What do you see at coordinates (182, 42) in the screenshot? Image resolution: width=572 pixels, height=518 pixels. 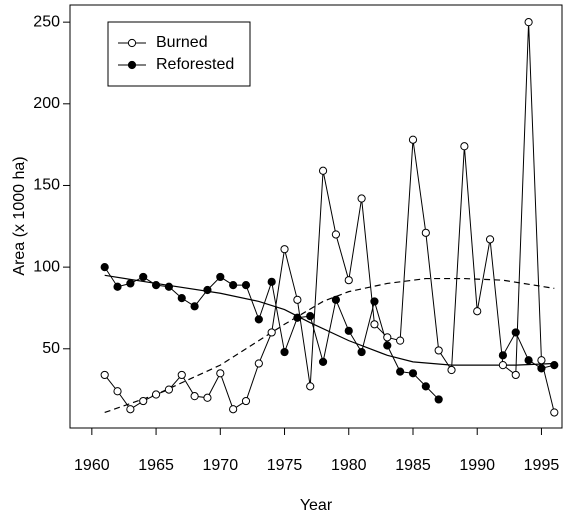 I see `legend-label: Burned` at bounding box center [182, 42].